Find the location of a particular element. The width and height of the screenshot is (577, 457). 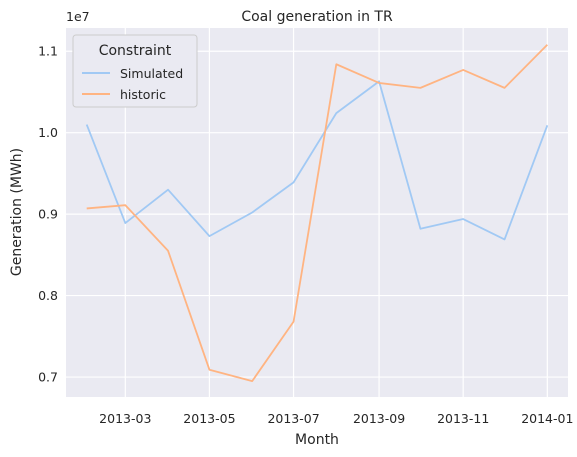

y-tick-label: 0.8 is located at coordinates (48, 295).